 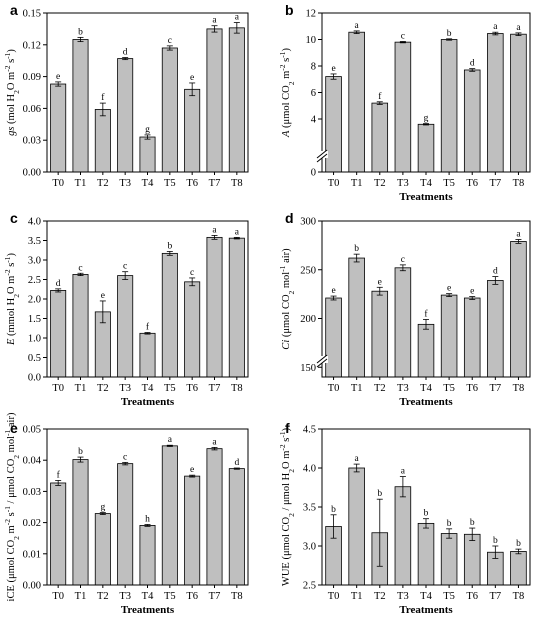 What do you see at coordinates (313, 67) in the screenshot?
I see `y-tick-label: 8` at bounding box center [313, 67].